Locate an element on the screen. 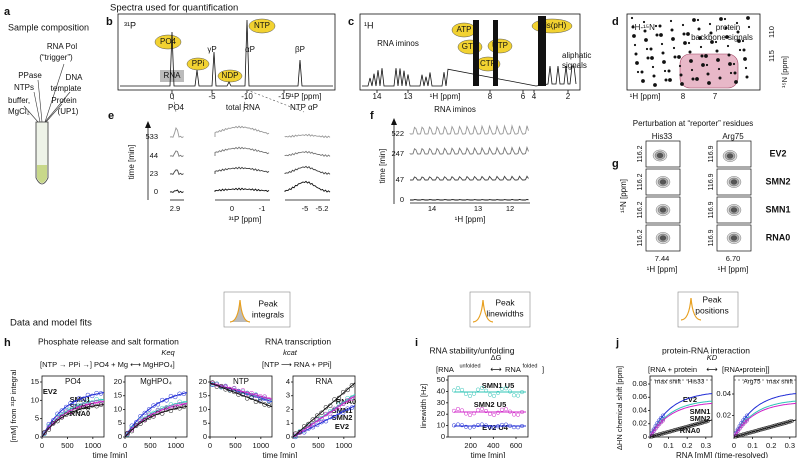 The height and width of the screenshot is (458, 800). label: MgHPO₄ is located at coordinates (156, 381).